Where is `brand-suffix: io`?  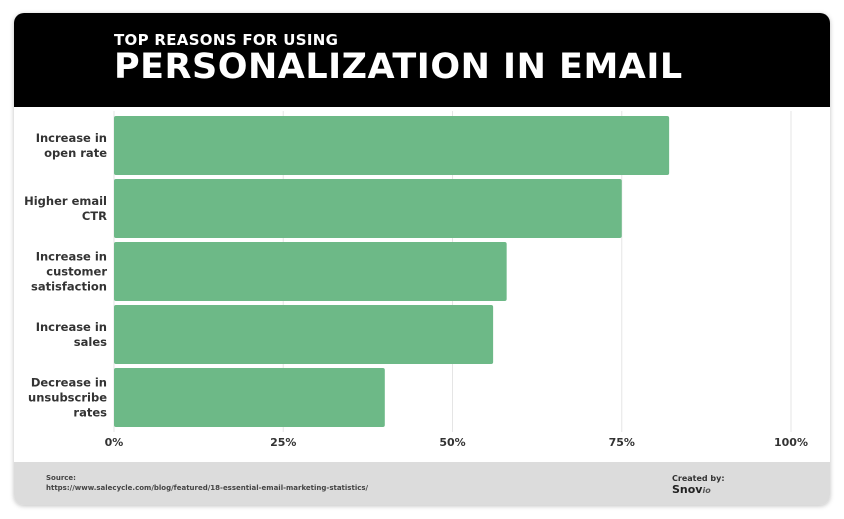
brand-suffix: io is located at coordinates (706, 490).